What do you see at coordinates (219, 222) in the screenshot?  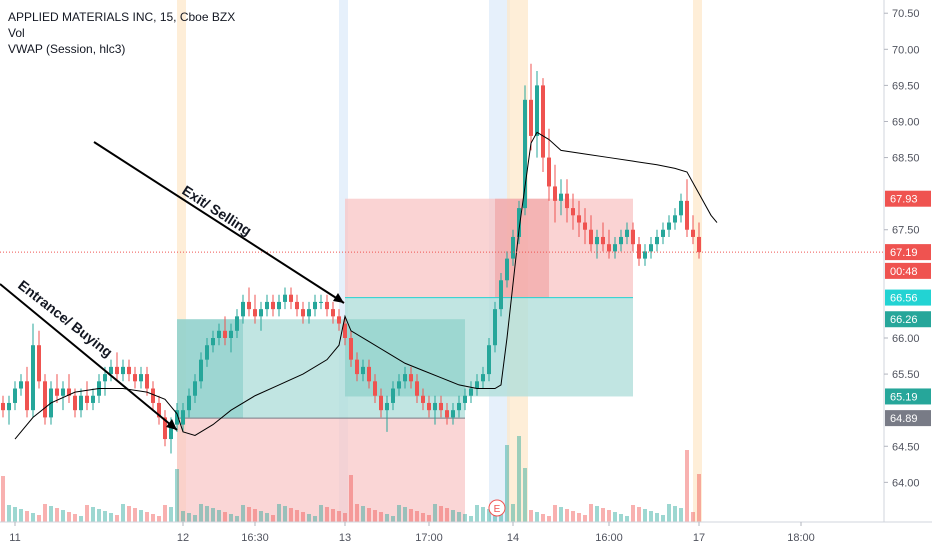 I see `exit-arrow-line` at bounding box center [219, 222].